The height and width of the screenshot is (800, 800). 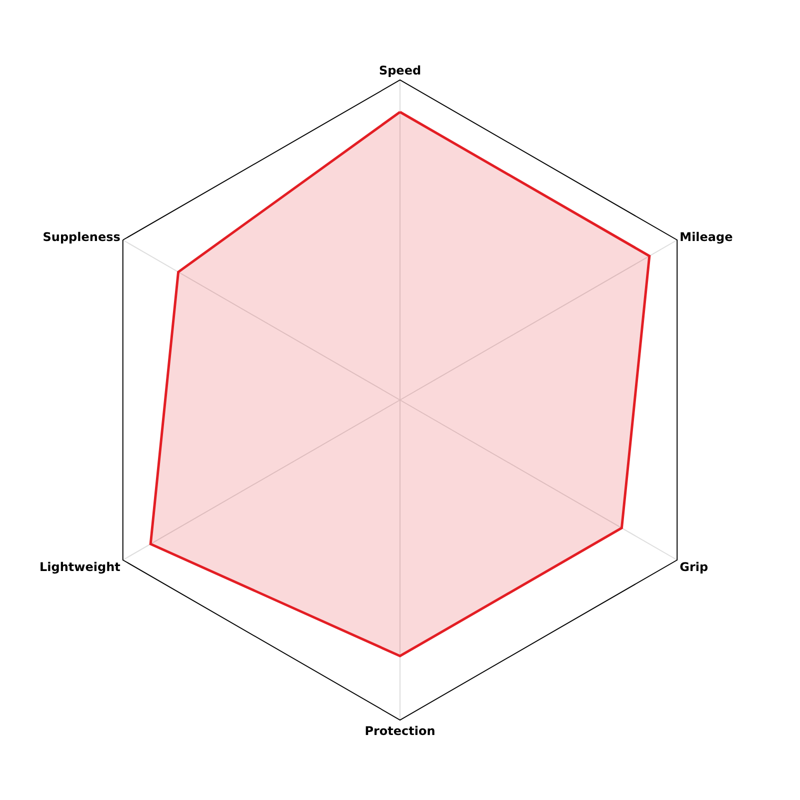 I want to click on spoke-label: Grip, so click(x=694, y=567).